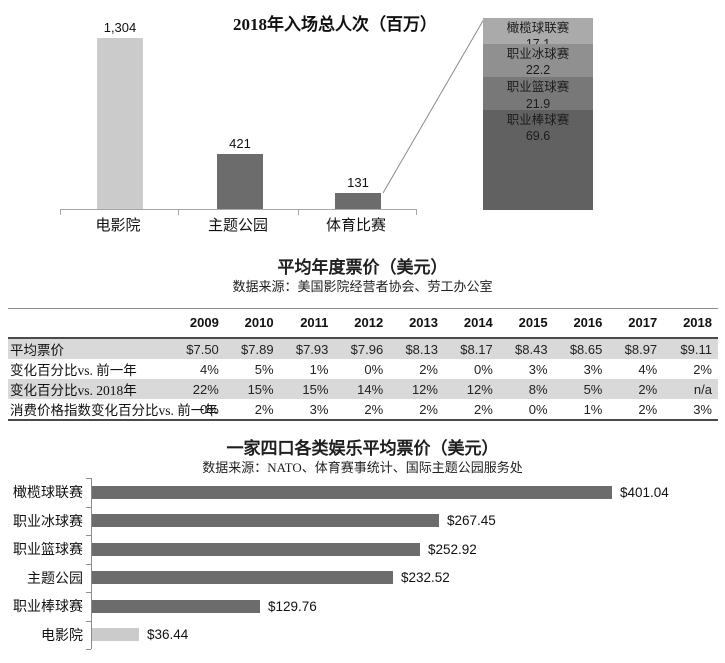 The height and width of the screenshot is (663, 725). Describe the element at coordinates (204, 322) in the screenshot. I see `year-column-header: 2009` at that location.